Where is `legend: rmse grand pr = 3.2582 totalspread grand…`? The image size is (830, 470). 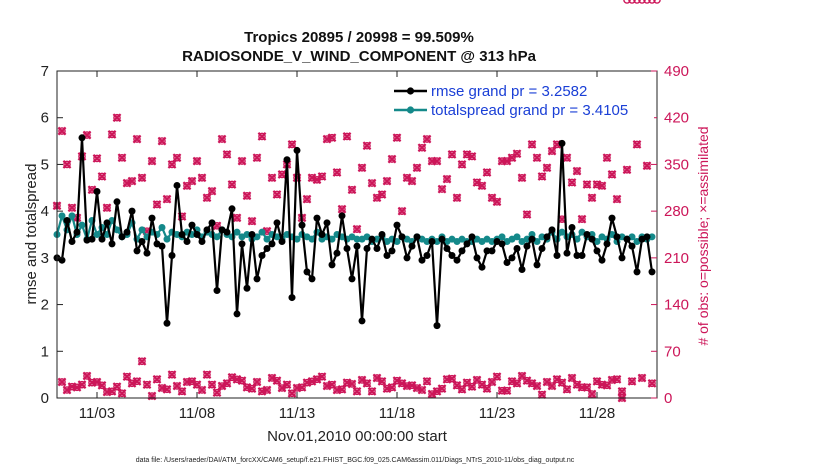
legend: rmse grand pr = 3.2582 totalspread grand… is located at coordinates (521, 102).